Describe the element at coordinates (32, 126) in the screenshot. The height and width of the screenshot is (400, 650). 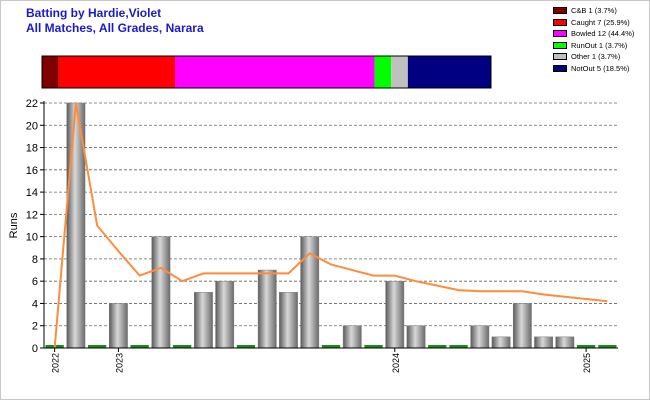
I see `y-tick-label: 20` at that location.